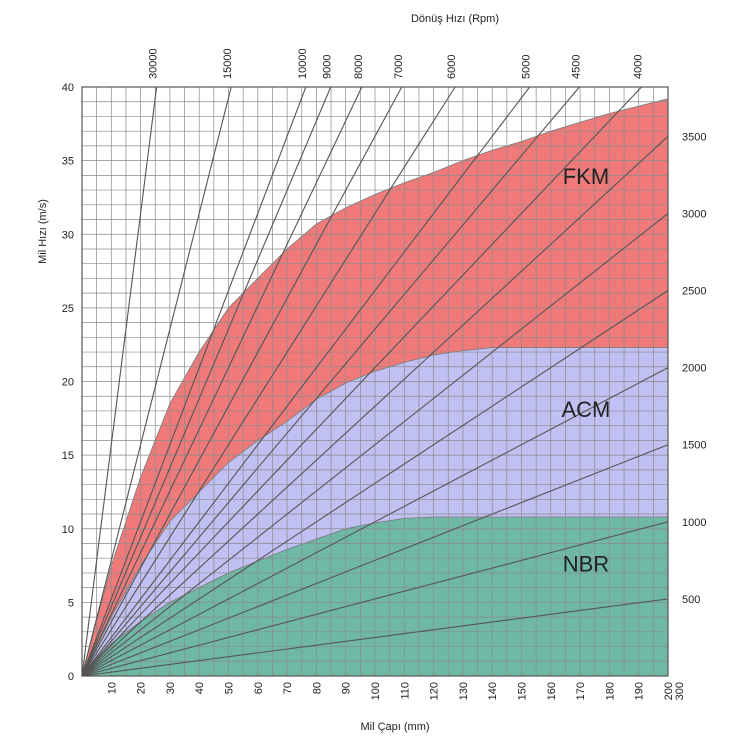 This screenshot has width=750, height=750. I want to click on x-extra-tick-label: 300, so click(680, 691).